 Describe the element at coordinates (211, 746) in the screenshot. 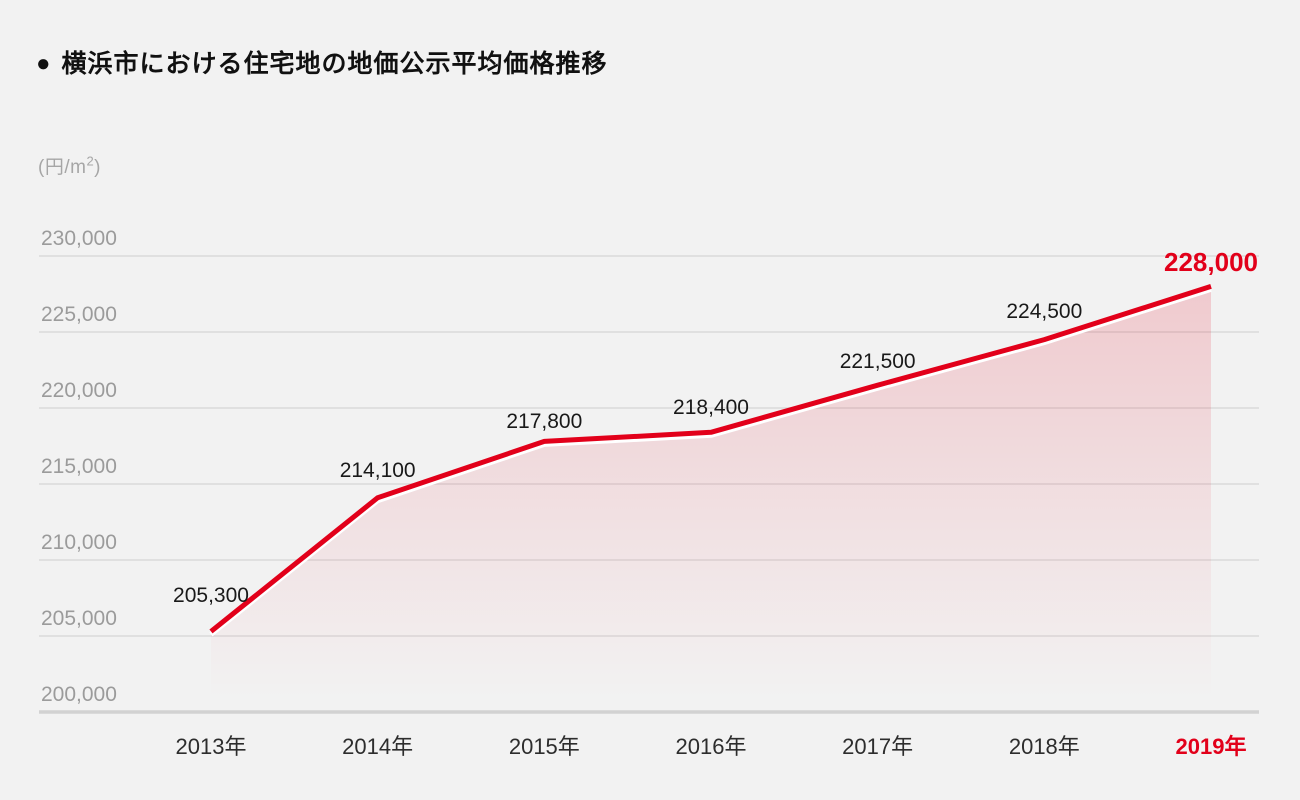

I see `x-axis-label-2013: 2013年` at that location.